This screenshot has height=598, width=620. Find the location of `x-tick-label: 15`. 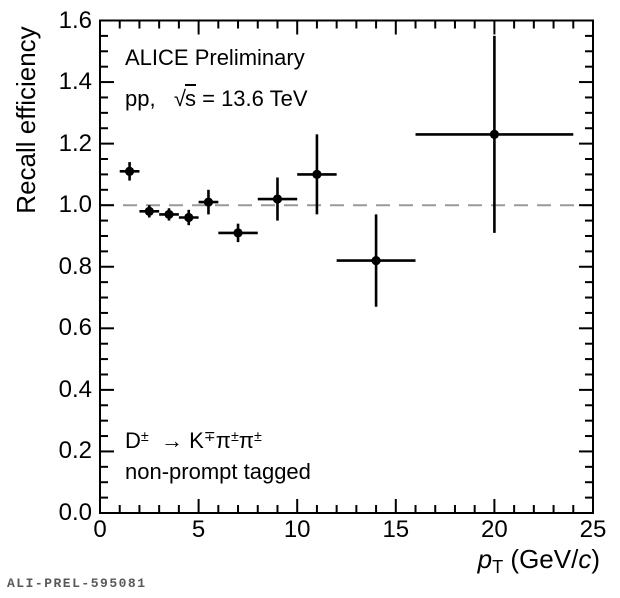

x-tick-label: 15 is located at coordinates (396, 529).